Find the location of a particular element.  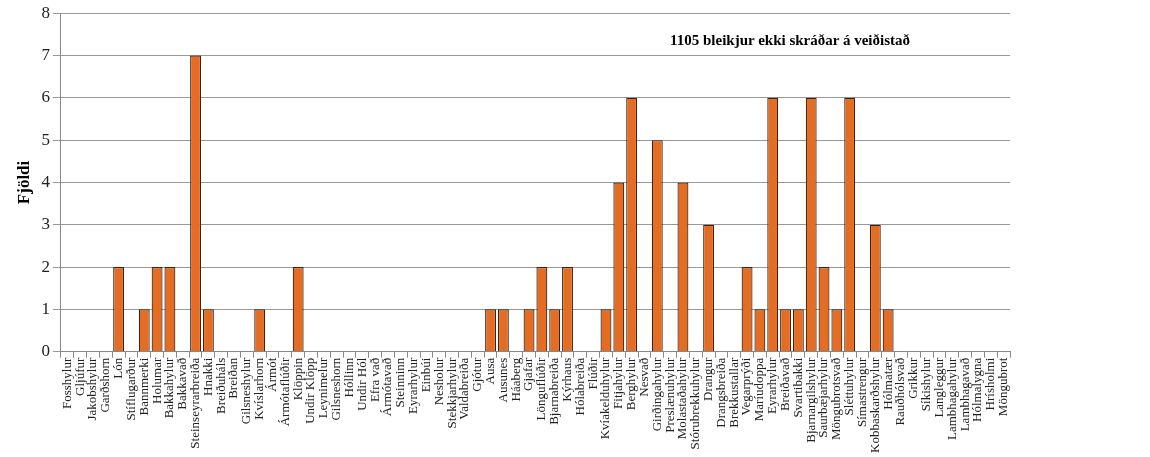

x-tick-label: Undir Hól is located at coordinates (361, 384).